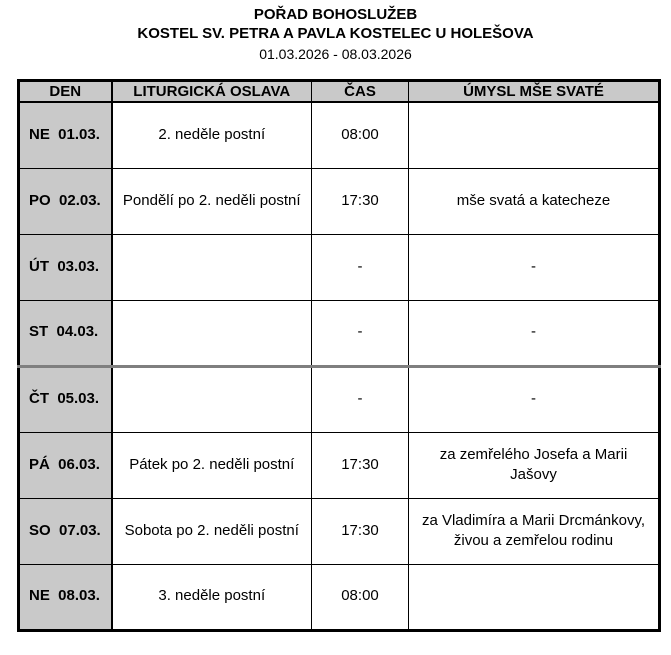 The width and height of the screenshot is (671, 655). What do you see at coordinates (65, 201) in the screenshot?
I see `day-cell: PO 02.03.` at bounding box center [65, 201].